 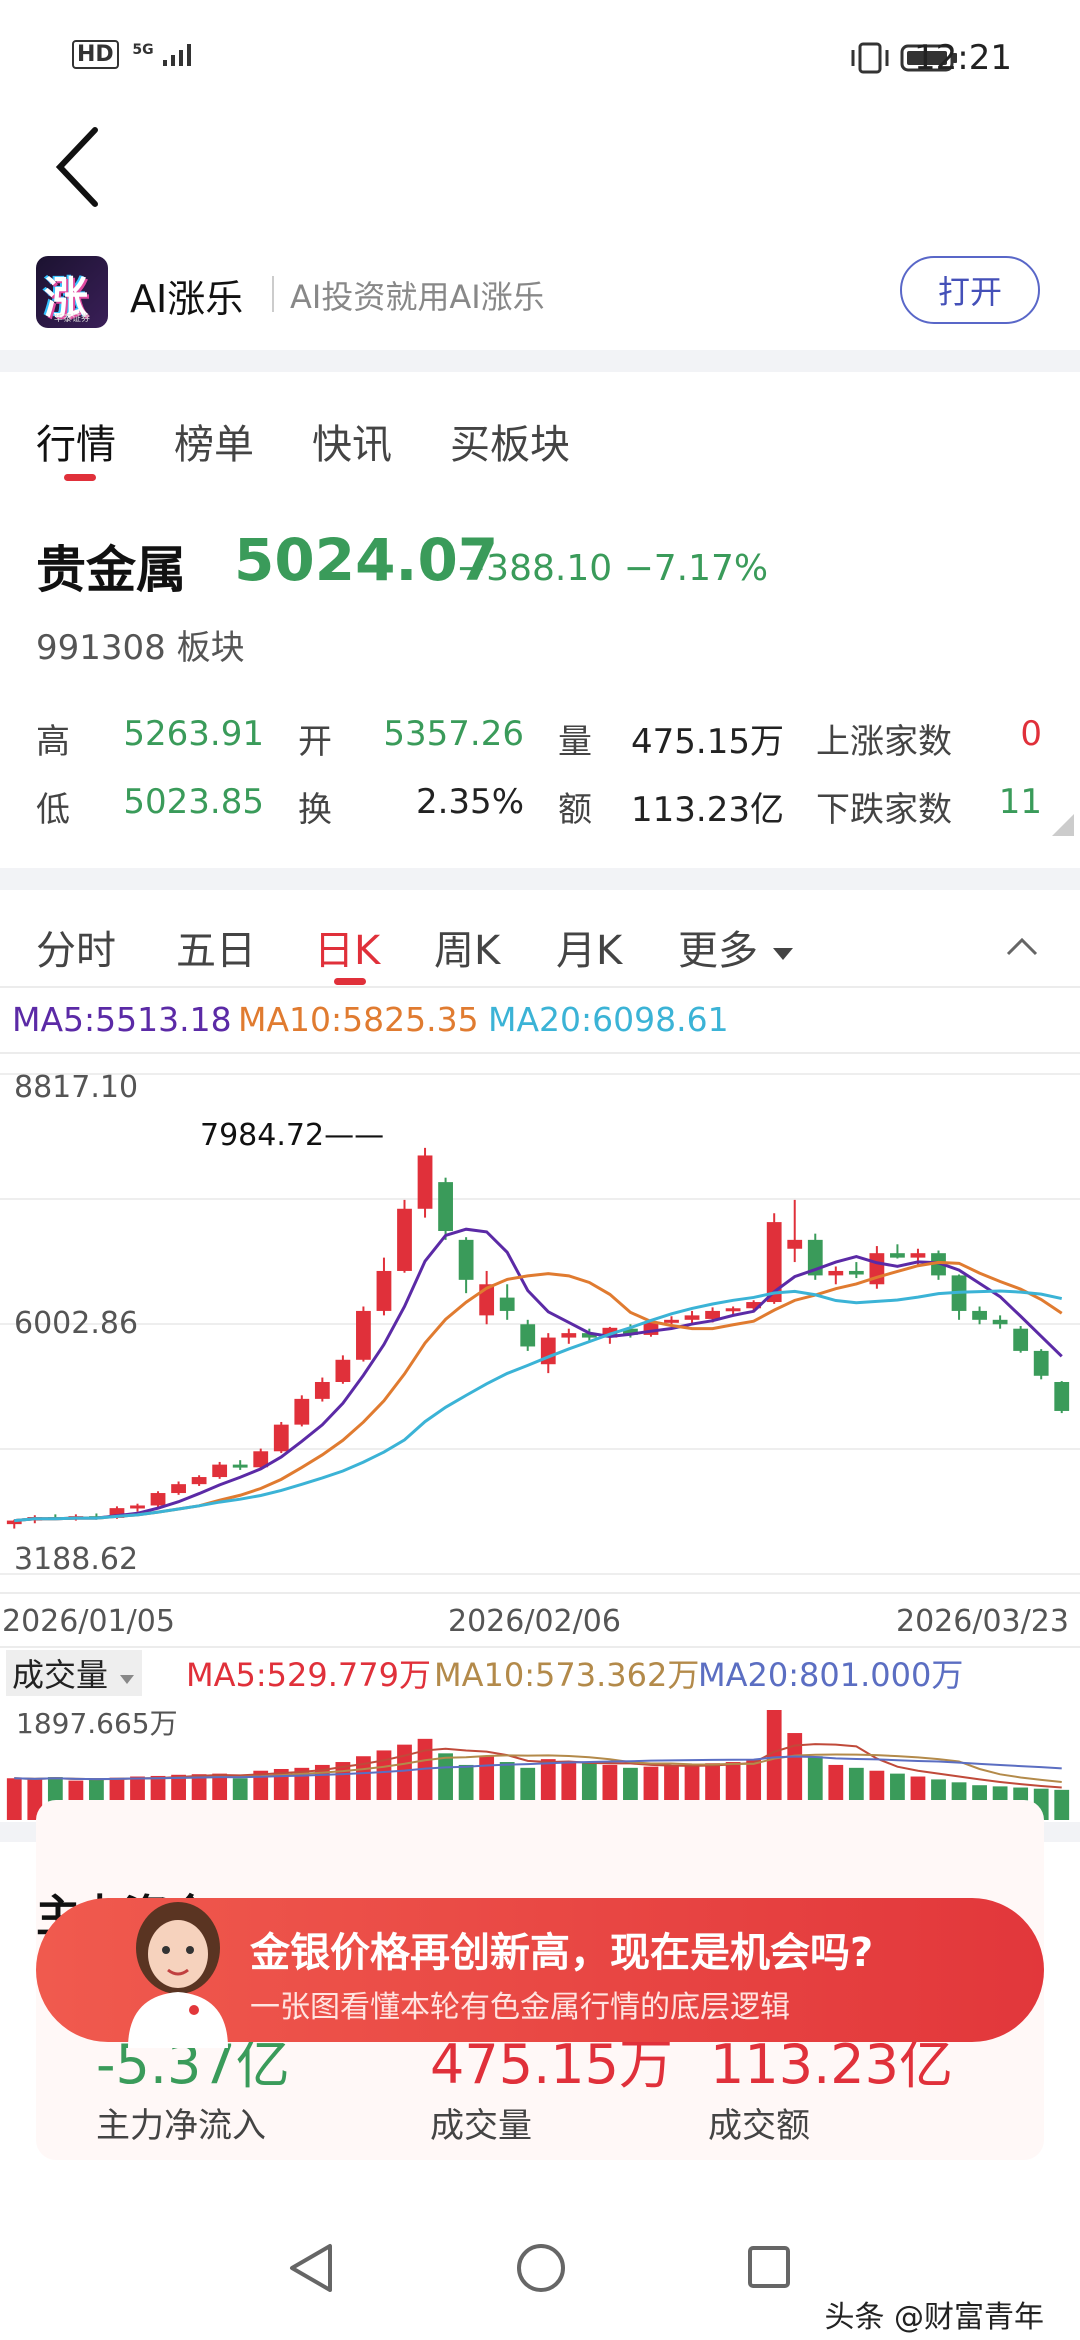 What do you see at coordinates (76, 1559) in the screenshot?
I see `y-axis-min: 3188.62` at bounding box center [76, 1559].